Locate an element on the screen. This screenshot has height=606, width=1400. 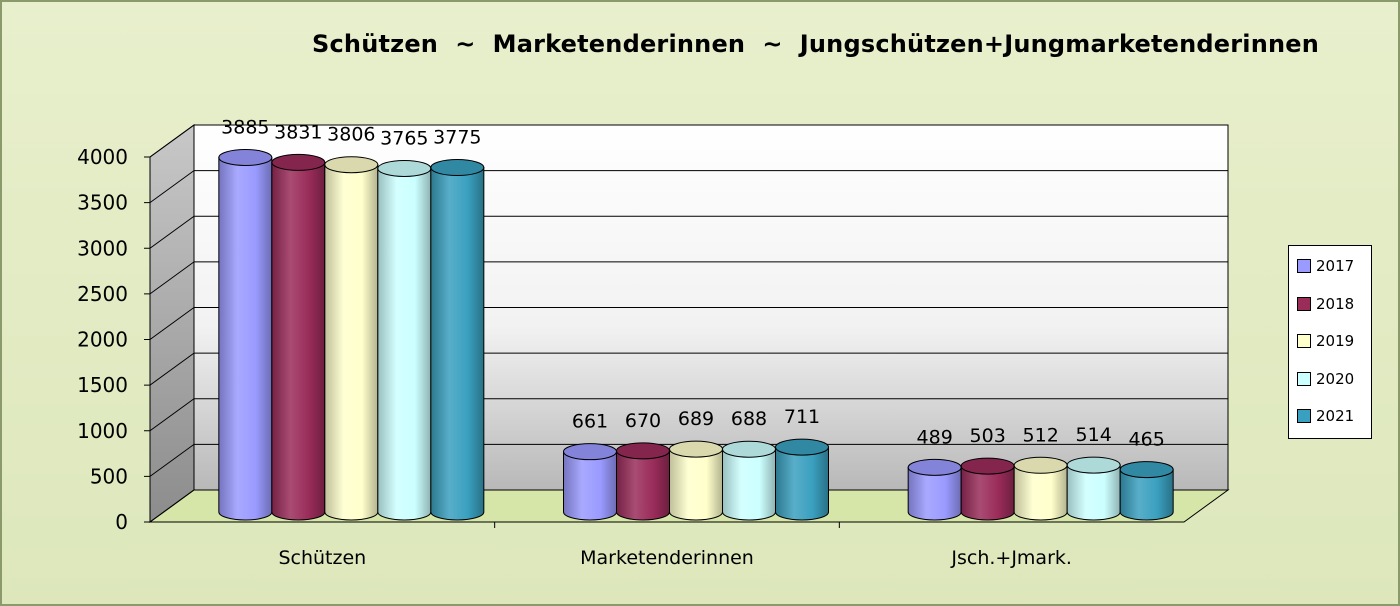
data-label: 661 is located at coordinates (590, 422).